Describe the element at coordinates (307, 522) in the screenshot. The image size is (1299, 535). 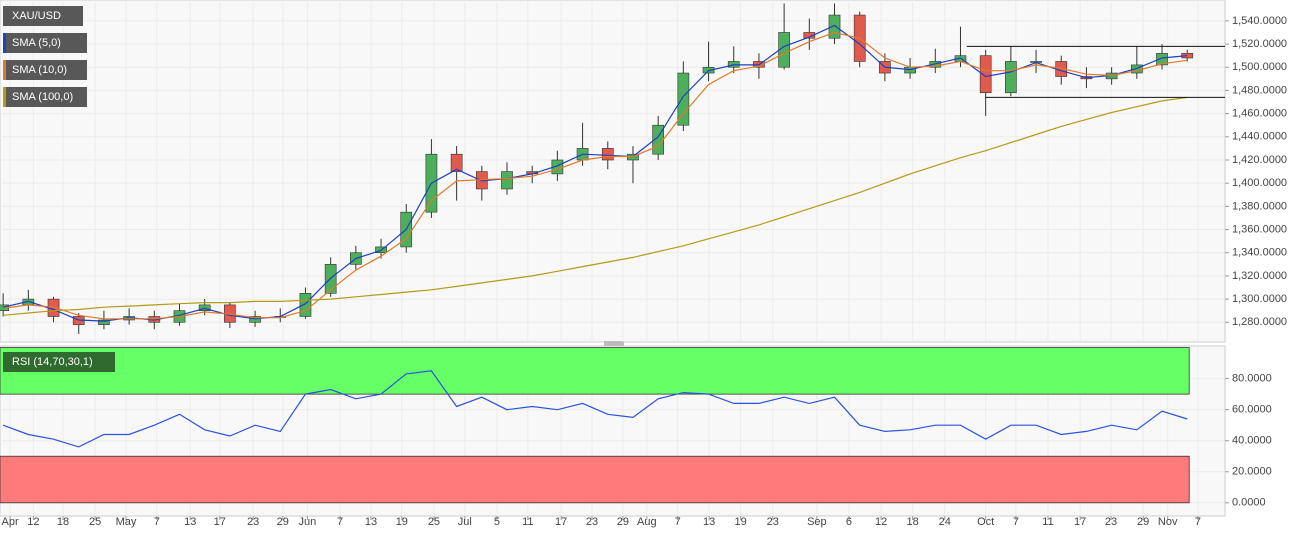
I see `x-tick-label: Jun` at that location.